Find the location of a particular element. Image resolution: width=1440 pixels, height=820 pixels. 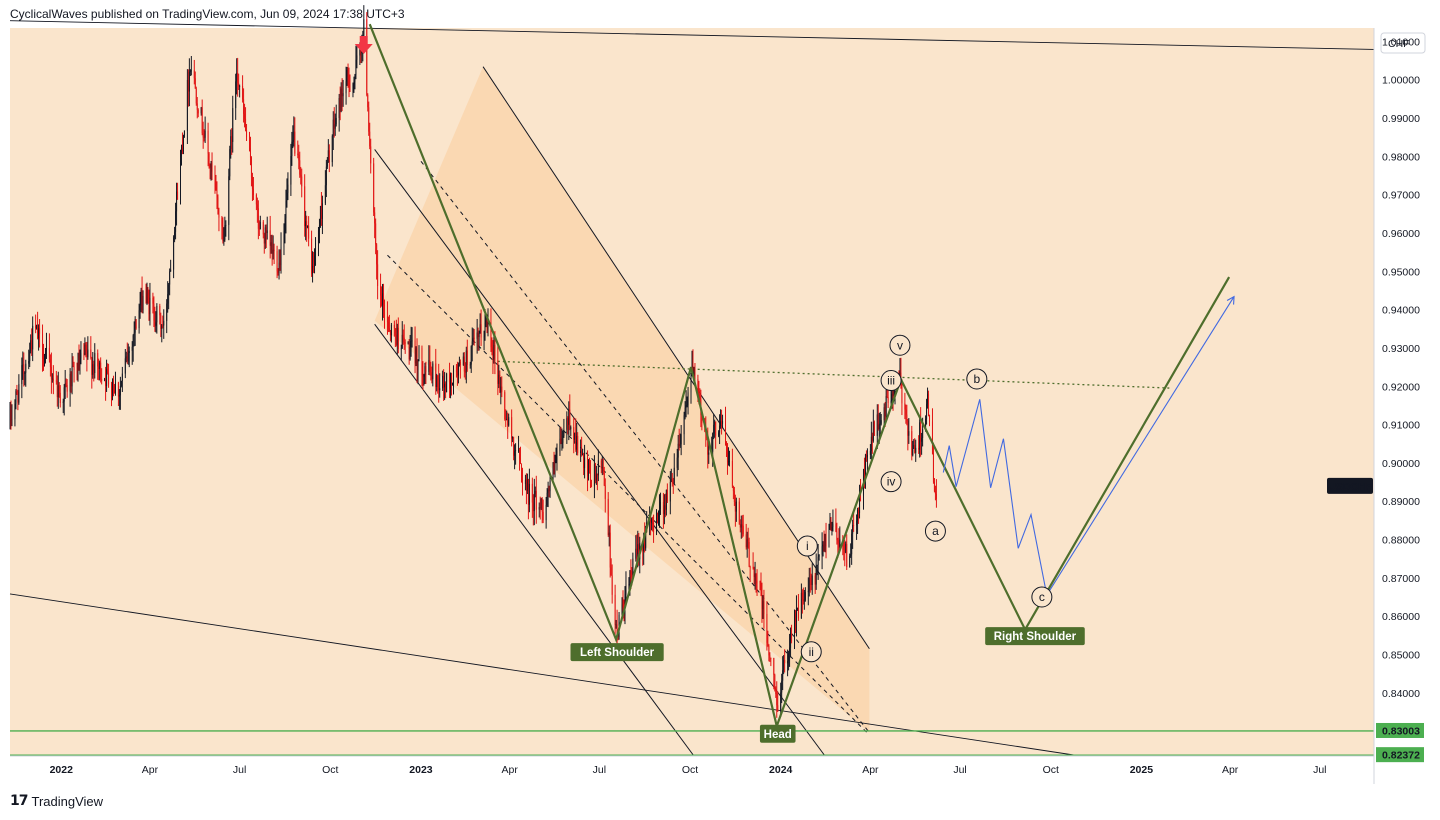

time-tick-label: Apr is located at coordinates (870, 770).